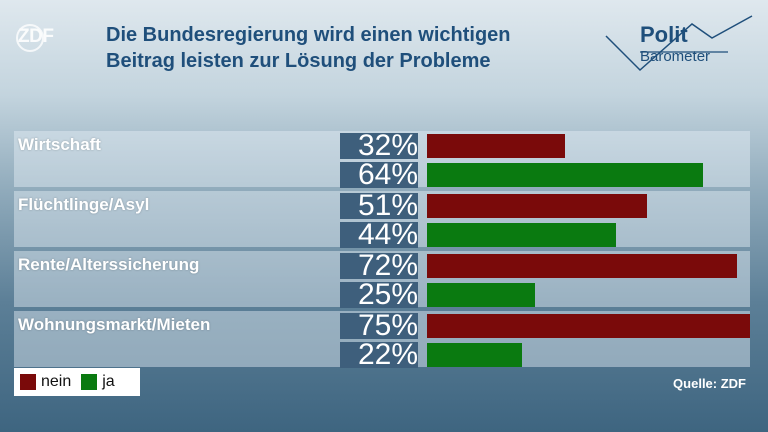 The width and height of the screenshot is (768, 432). I want to click on category-label: Rente/Alterssicherung, so click(109, 264).